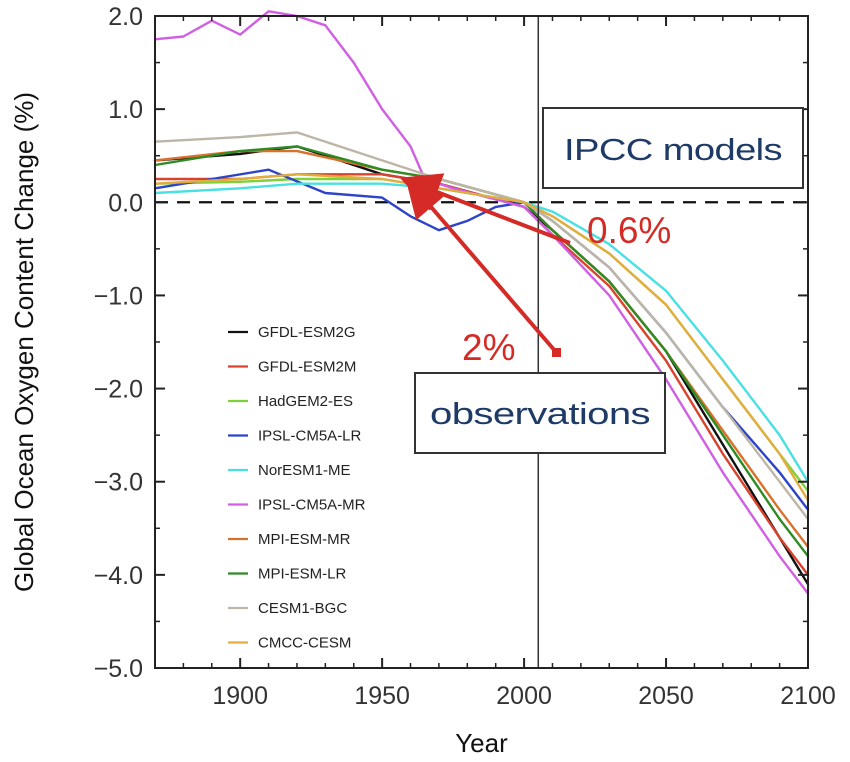  What do you see at coordinates (304, 643) in the screenshot?
I see `legend-label: CMCC-CESM` at bounding box center [304, 643].